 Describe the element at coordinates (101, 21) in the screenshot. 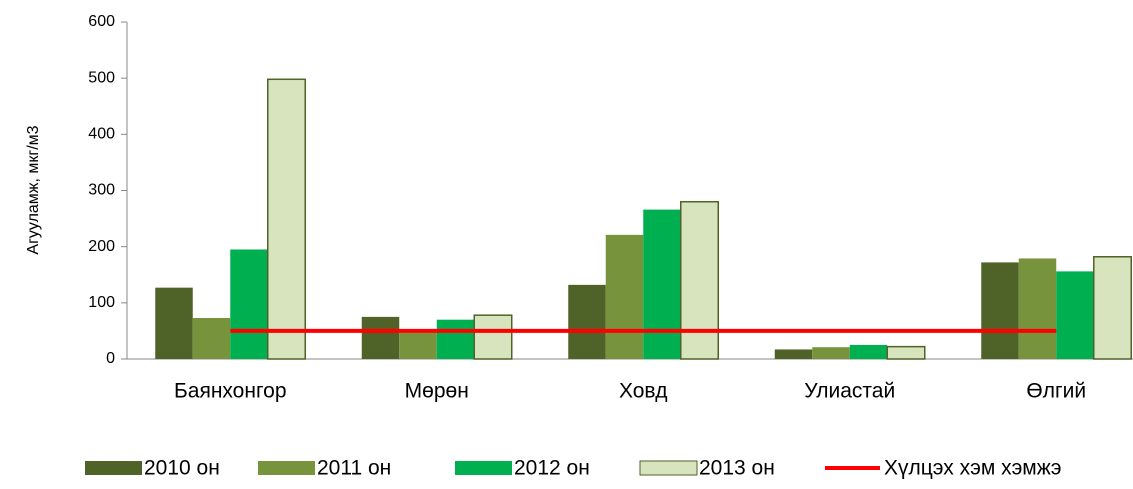

I see `y-tick-label: 600` at that location.